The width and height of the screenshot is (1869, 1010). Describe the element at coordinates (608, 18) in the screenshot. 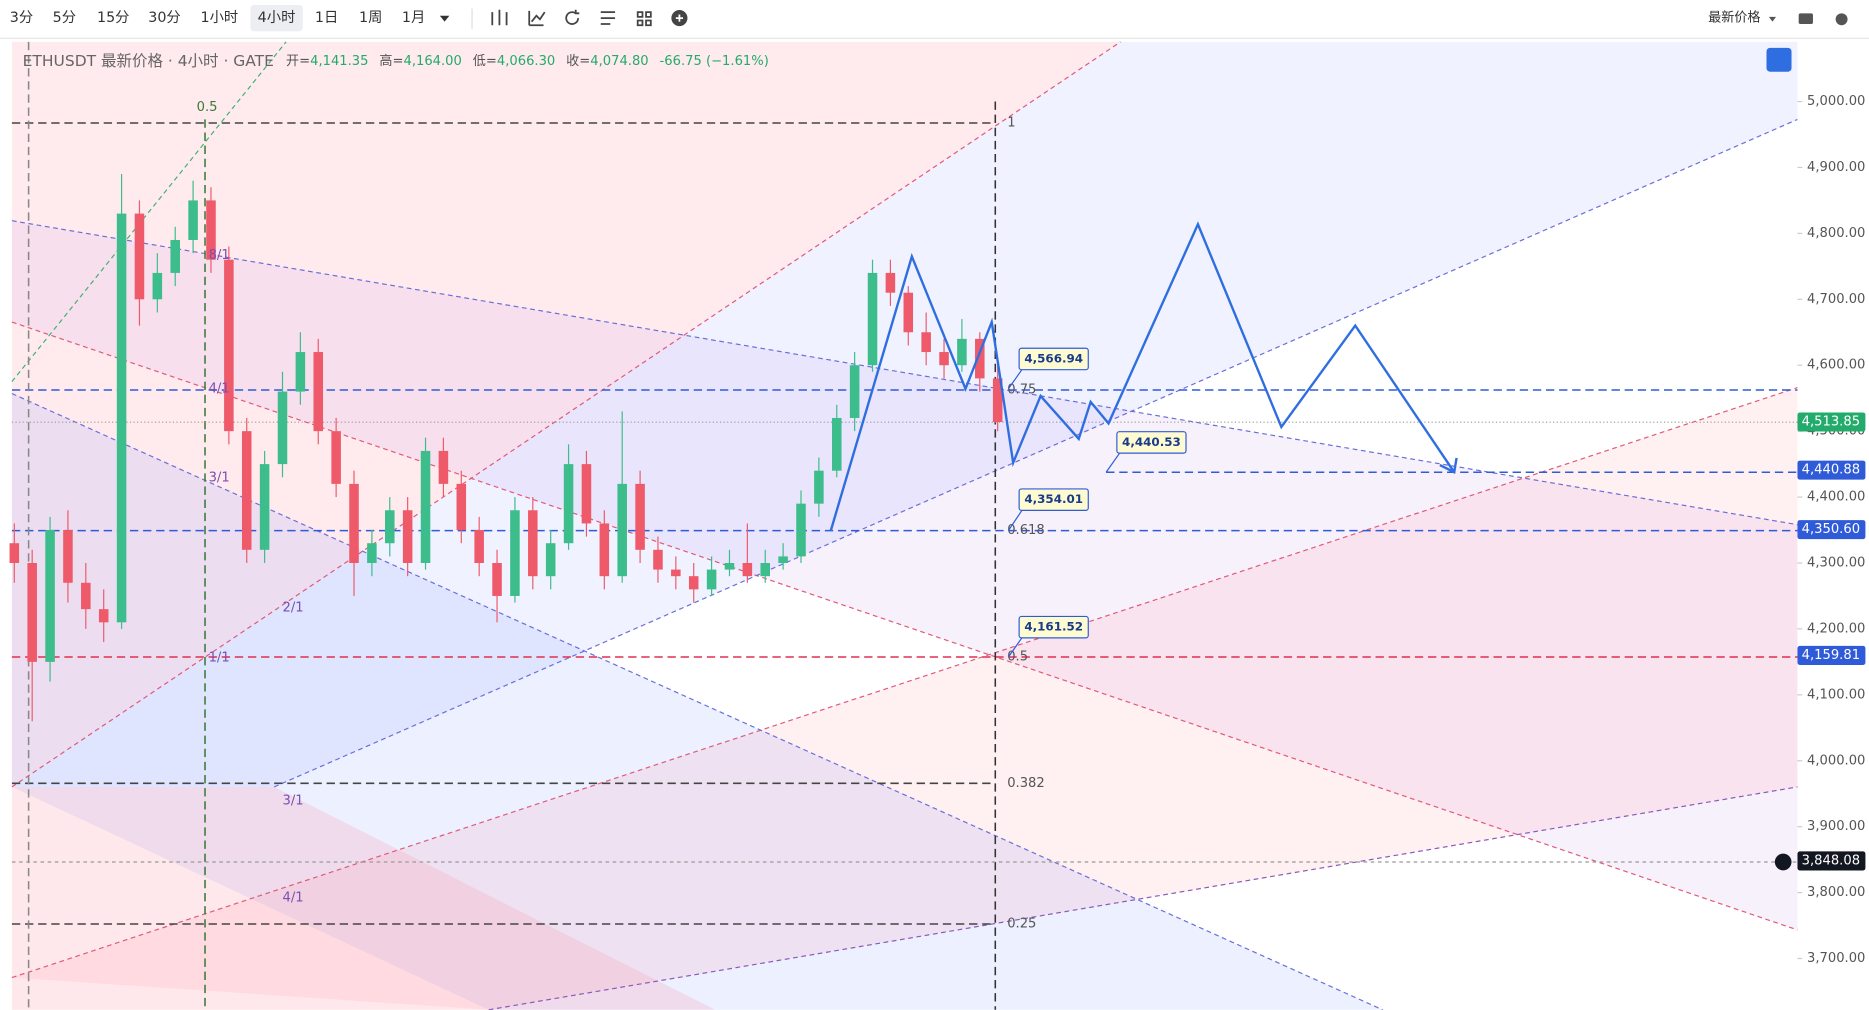

I see `template-icon` at that location.